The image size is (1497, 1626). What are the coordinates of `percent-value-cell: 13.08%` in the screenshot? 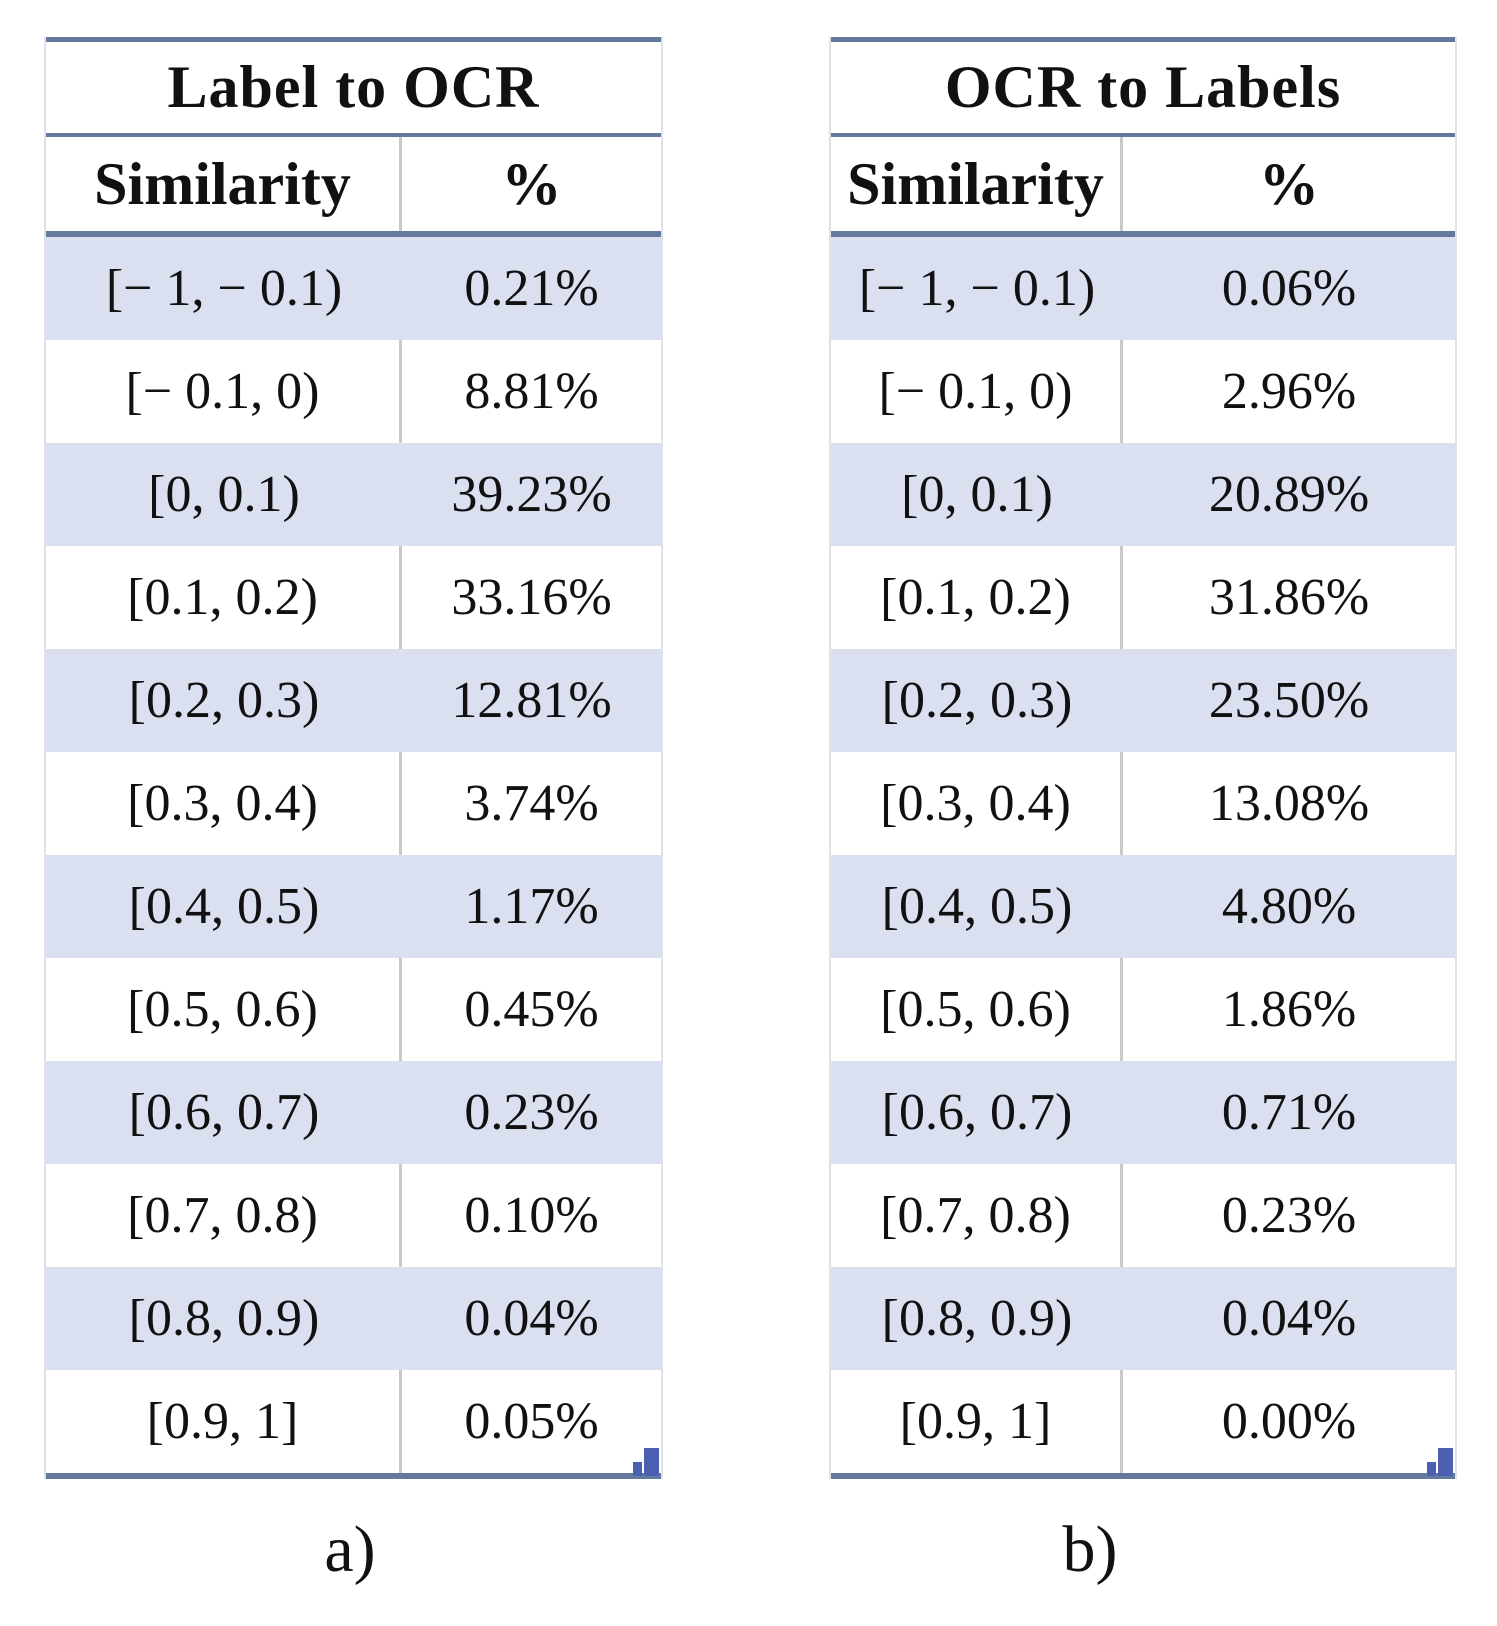 It's located at (1289, 803).